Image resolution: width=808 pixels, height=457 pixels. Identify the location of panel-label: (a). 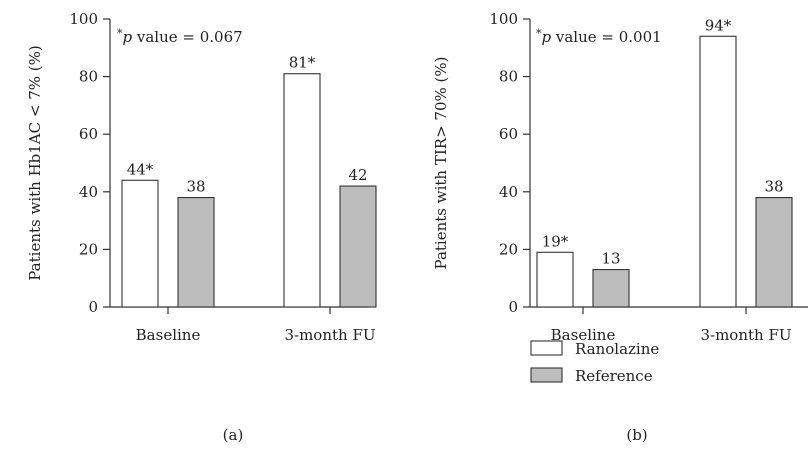
(233, 435).